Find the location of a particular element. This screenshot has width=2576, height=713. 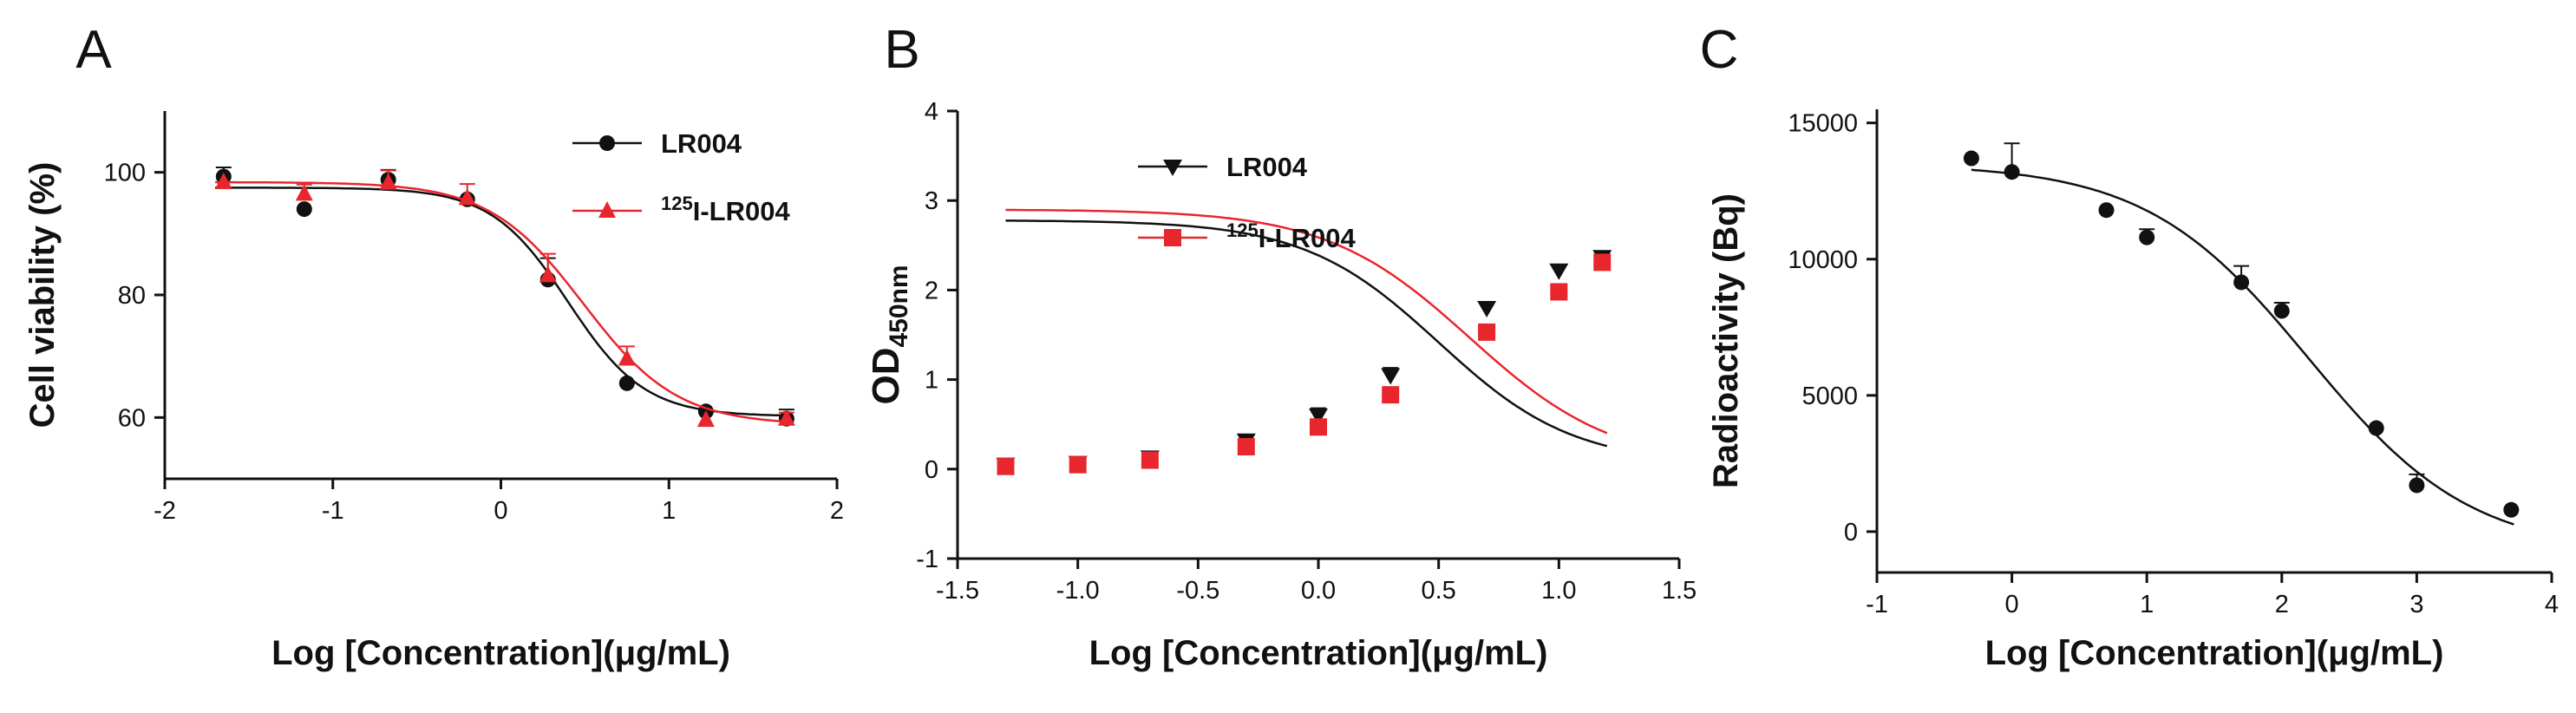

x-tick-label: 0.5 is located at coordinates (1439, 591).